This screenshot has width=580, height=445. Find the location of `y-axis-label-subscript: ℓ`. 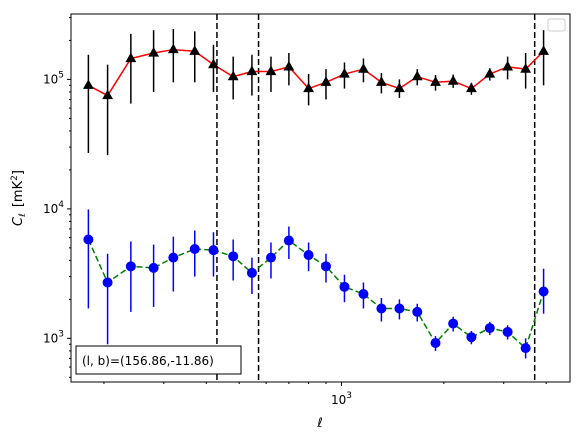

y-axis-label-subscript: ℓ is located at coordinates (23, 215).